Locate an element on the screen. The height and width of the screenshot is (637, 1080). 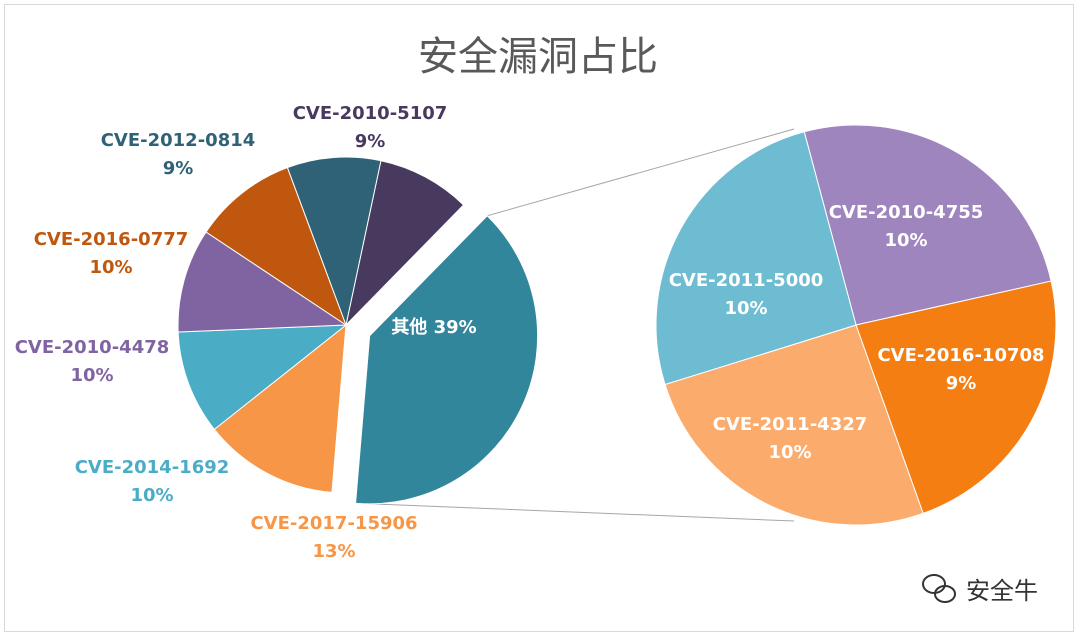
label-name: CVE-2014-1692 is located at coordinates (152, 467).